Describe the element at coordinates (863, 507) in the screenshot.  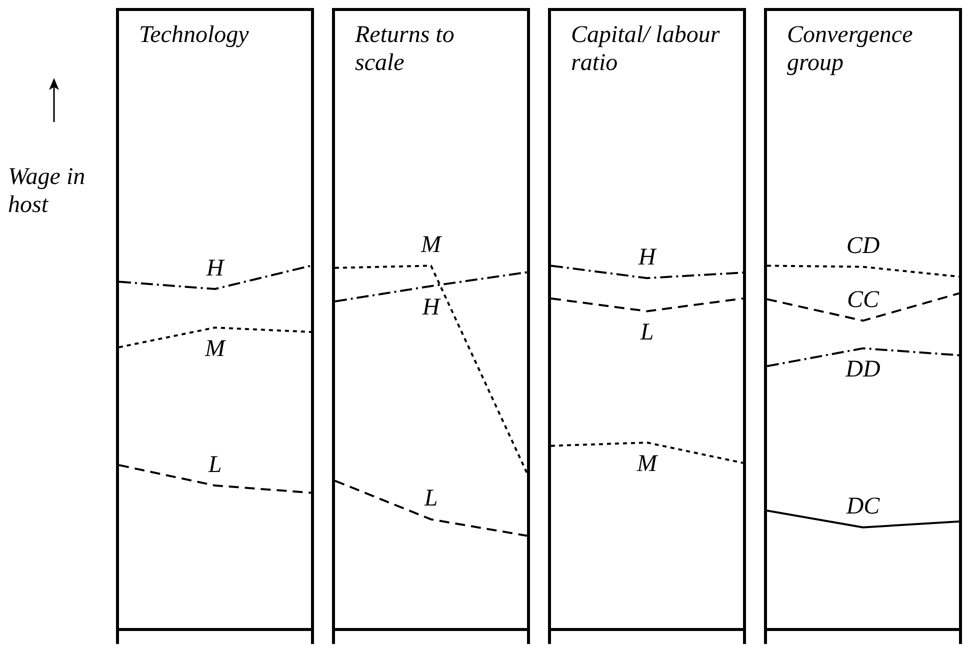
I see `series-label: DC` at that location.